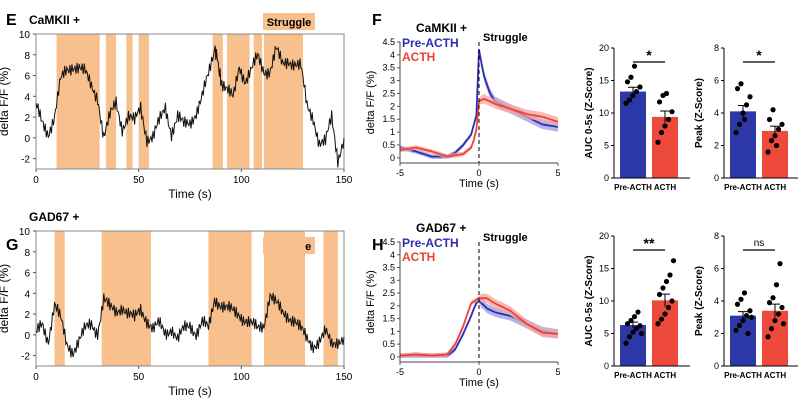 The width and height of the screenshot is (800, 419). Describe the element at coordinates (388, 293) in the screenshot. I see `y-tick-label: 2.5` at that location.